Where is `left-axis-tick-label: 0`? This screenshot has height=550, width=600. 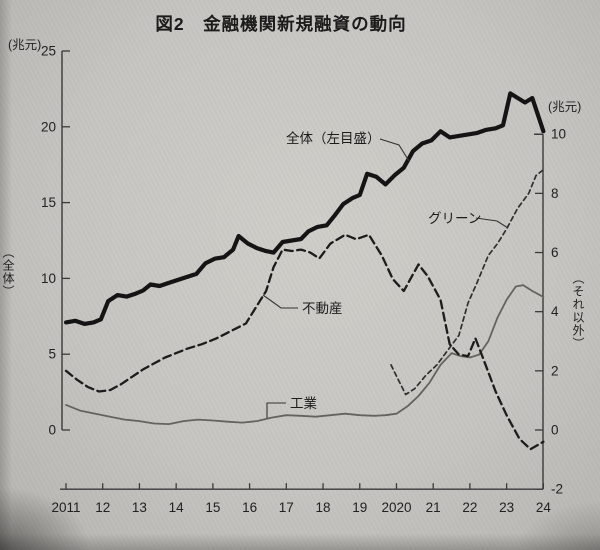
left-axis-tick-label: 0 is located at coordinates (52, 430).